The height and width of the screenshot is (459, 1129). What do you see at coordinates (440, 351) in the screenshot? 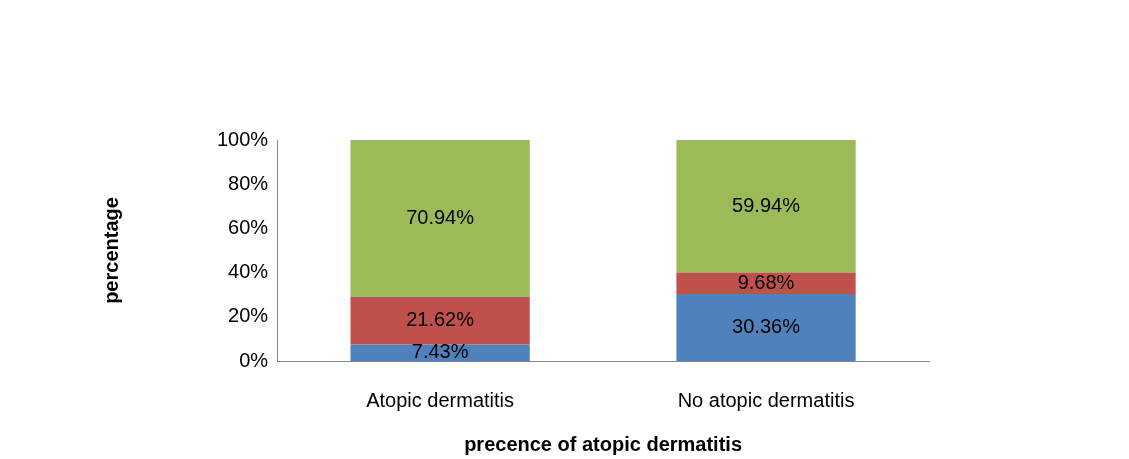
I see `data-label: 7.43%` at bounding box center [440, 351].